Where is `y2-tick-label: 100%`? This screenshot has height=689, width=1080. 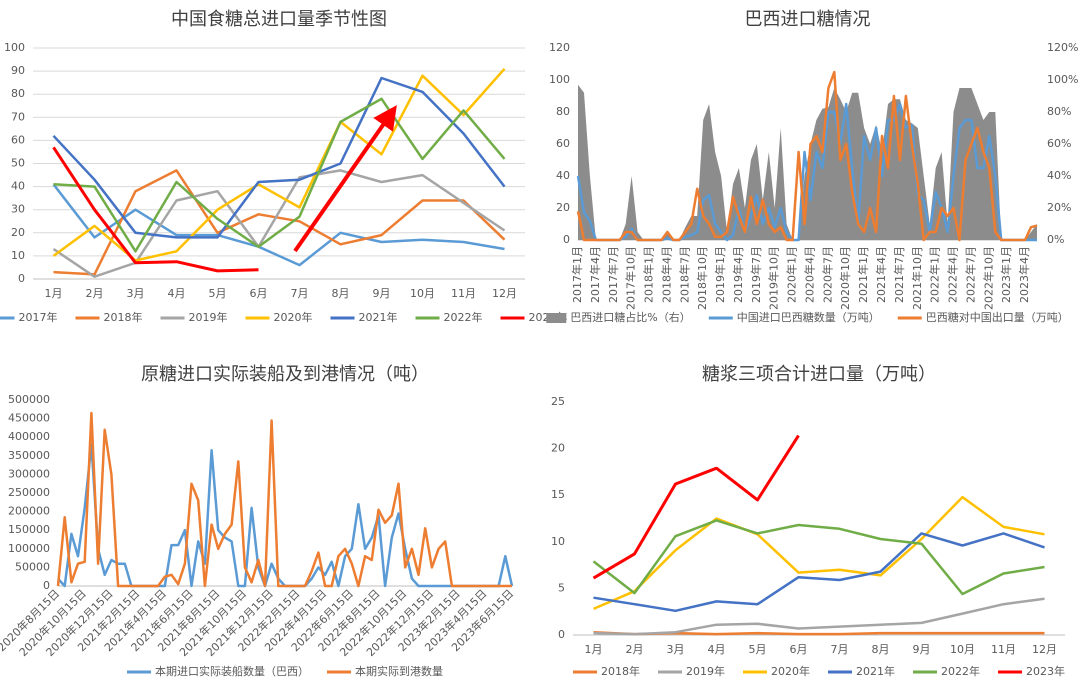 y2-tick-label: 100% is located at coordinates (1062, 79).